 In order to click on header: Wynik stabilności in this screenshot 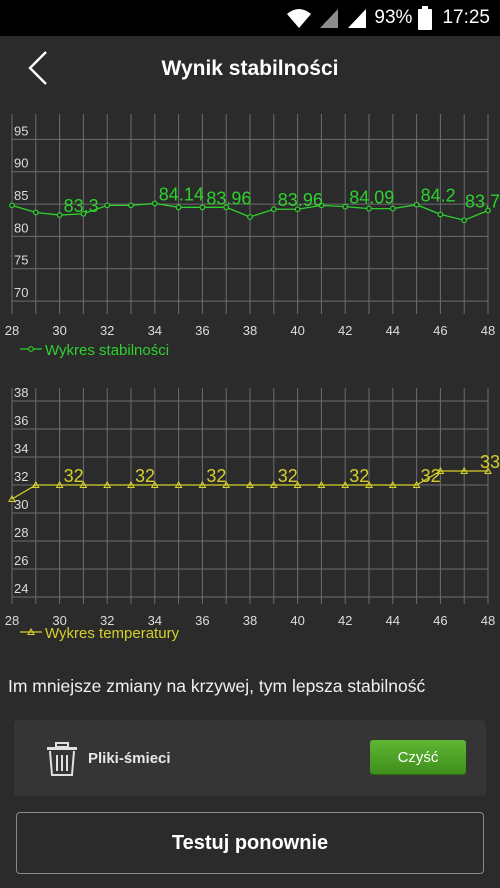, I will do `click(250, 69)`.